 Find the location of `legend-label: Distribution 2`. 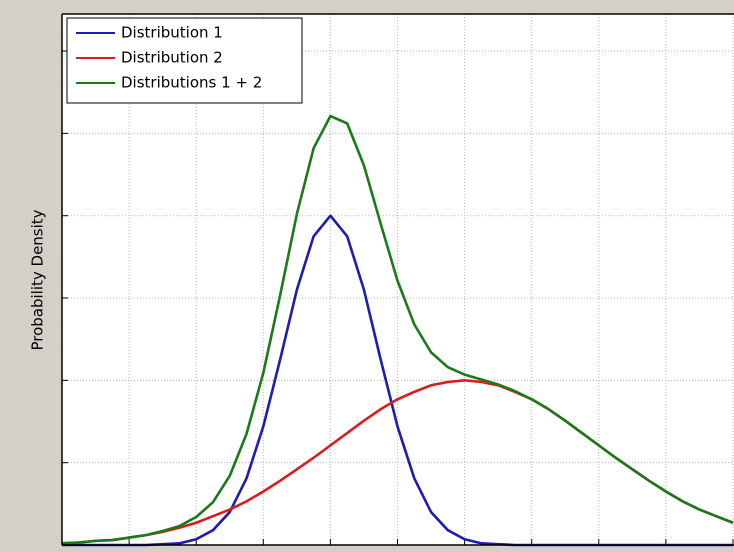

legend-label: Distribution 2 is located at coordinates (172, 58).